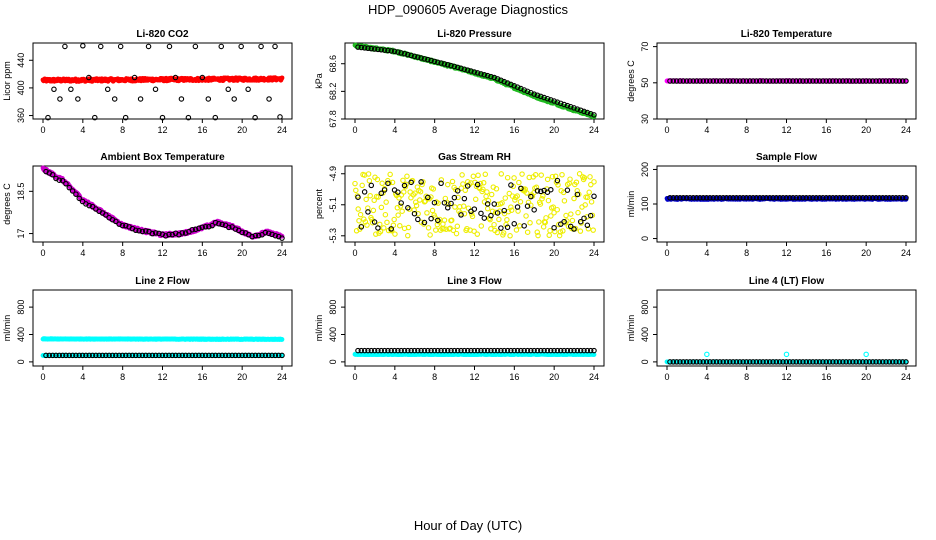 The width and height of the screenshot is (936, 540). What do you see at coordinates (631, 204) in the screenshot?
I see `y-axis-label: ml/min` at bounding box center [631, 204].